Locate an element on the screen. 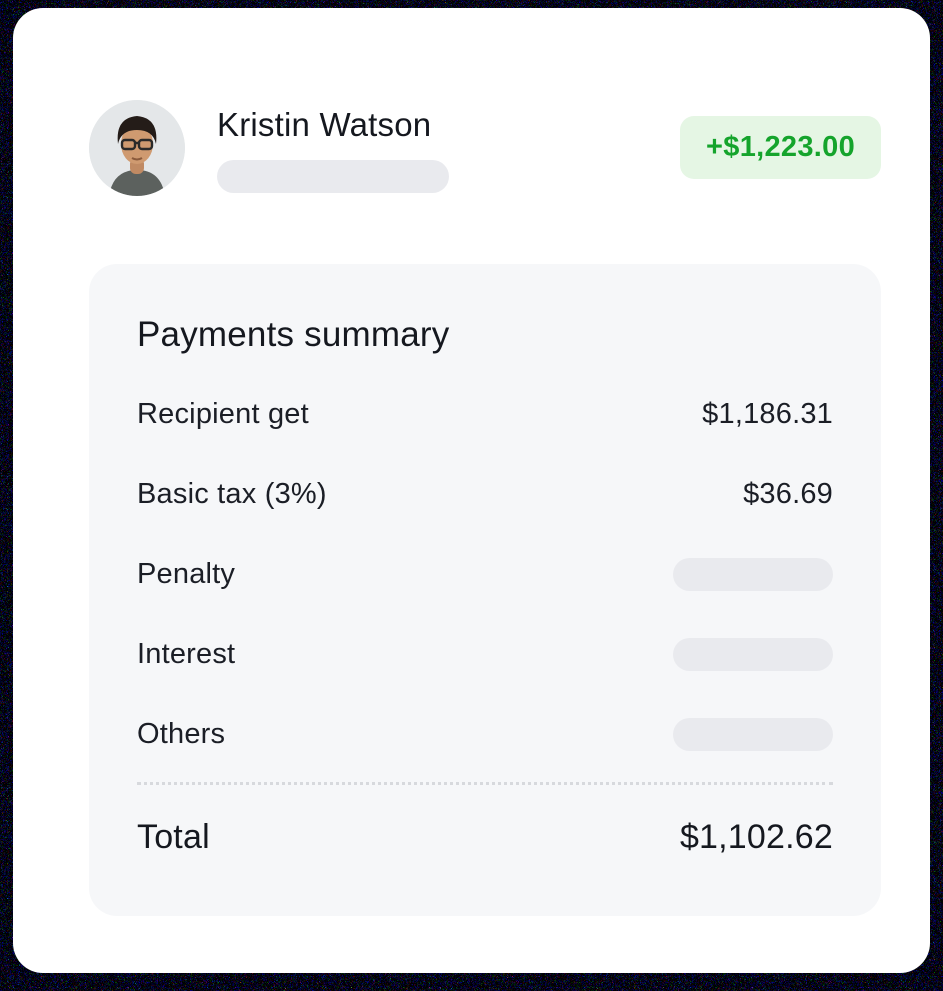 The image size is (943, 991). summary-row: Penalty is located at coordinates (485, 574).